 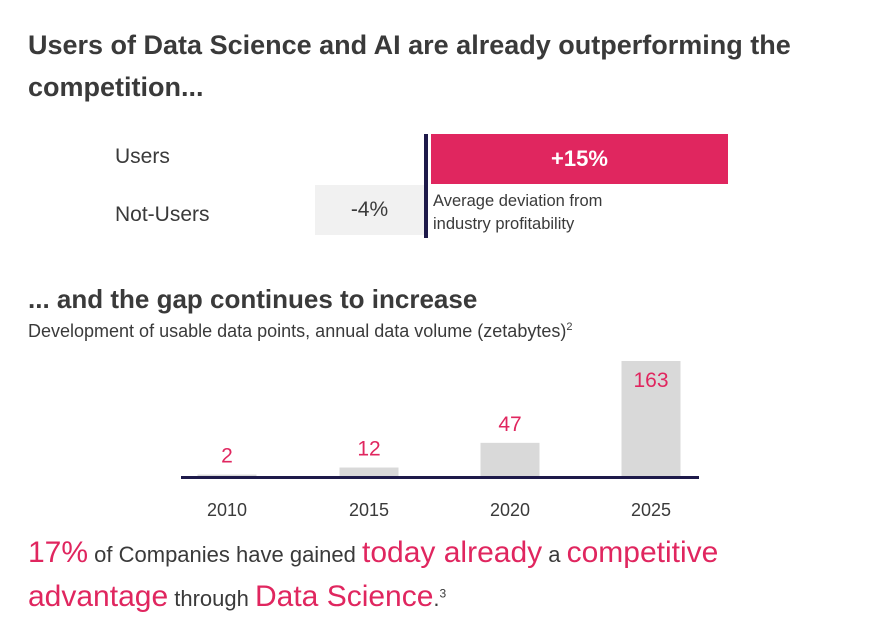 What do you see at coordinates (369, 510) in the screenshot?
I see `x-tick-label-2015: 2015` at bounding box center [369, 510].